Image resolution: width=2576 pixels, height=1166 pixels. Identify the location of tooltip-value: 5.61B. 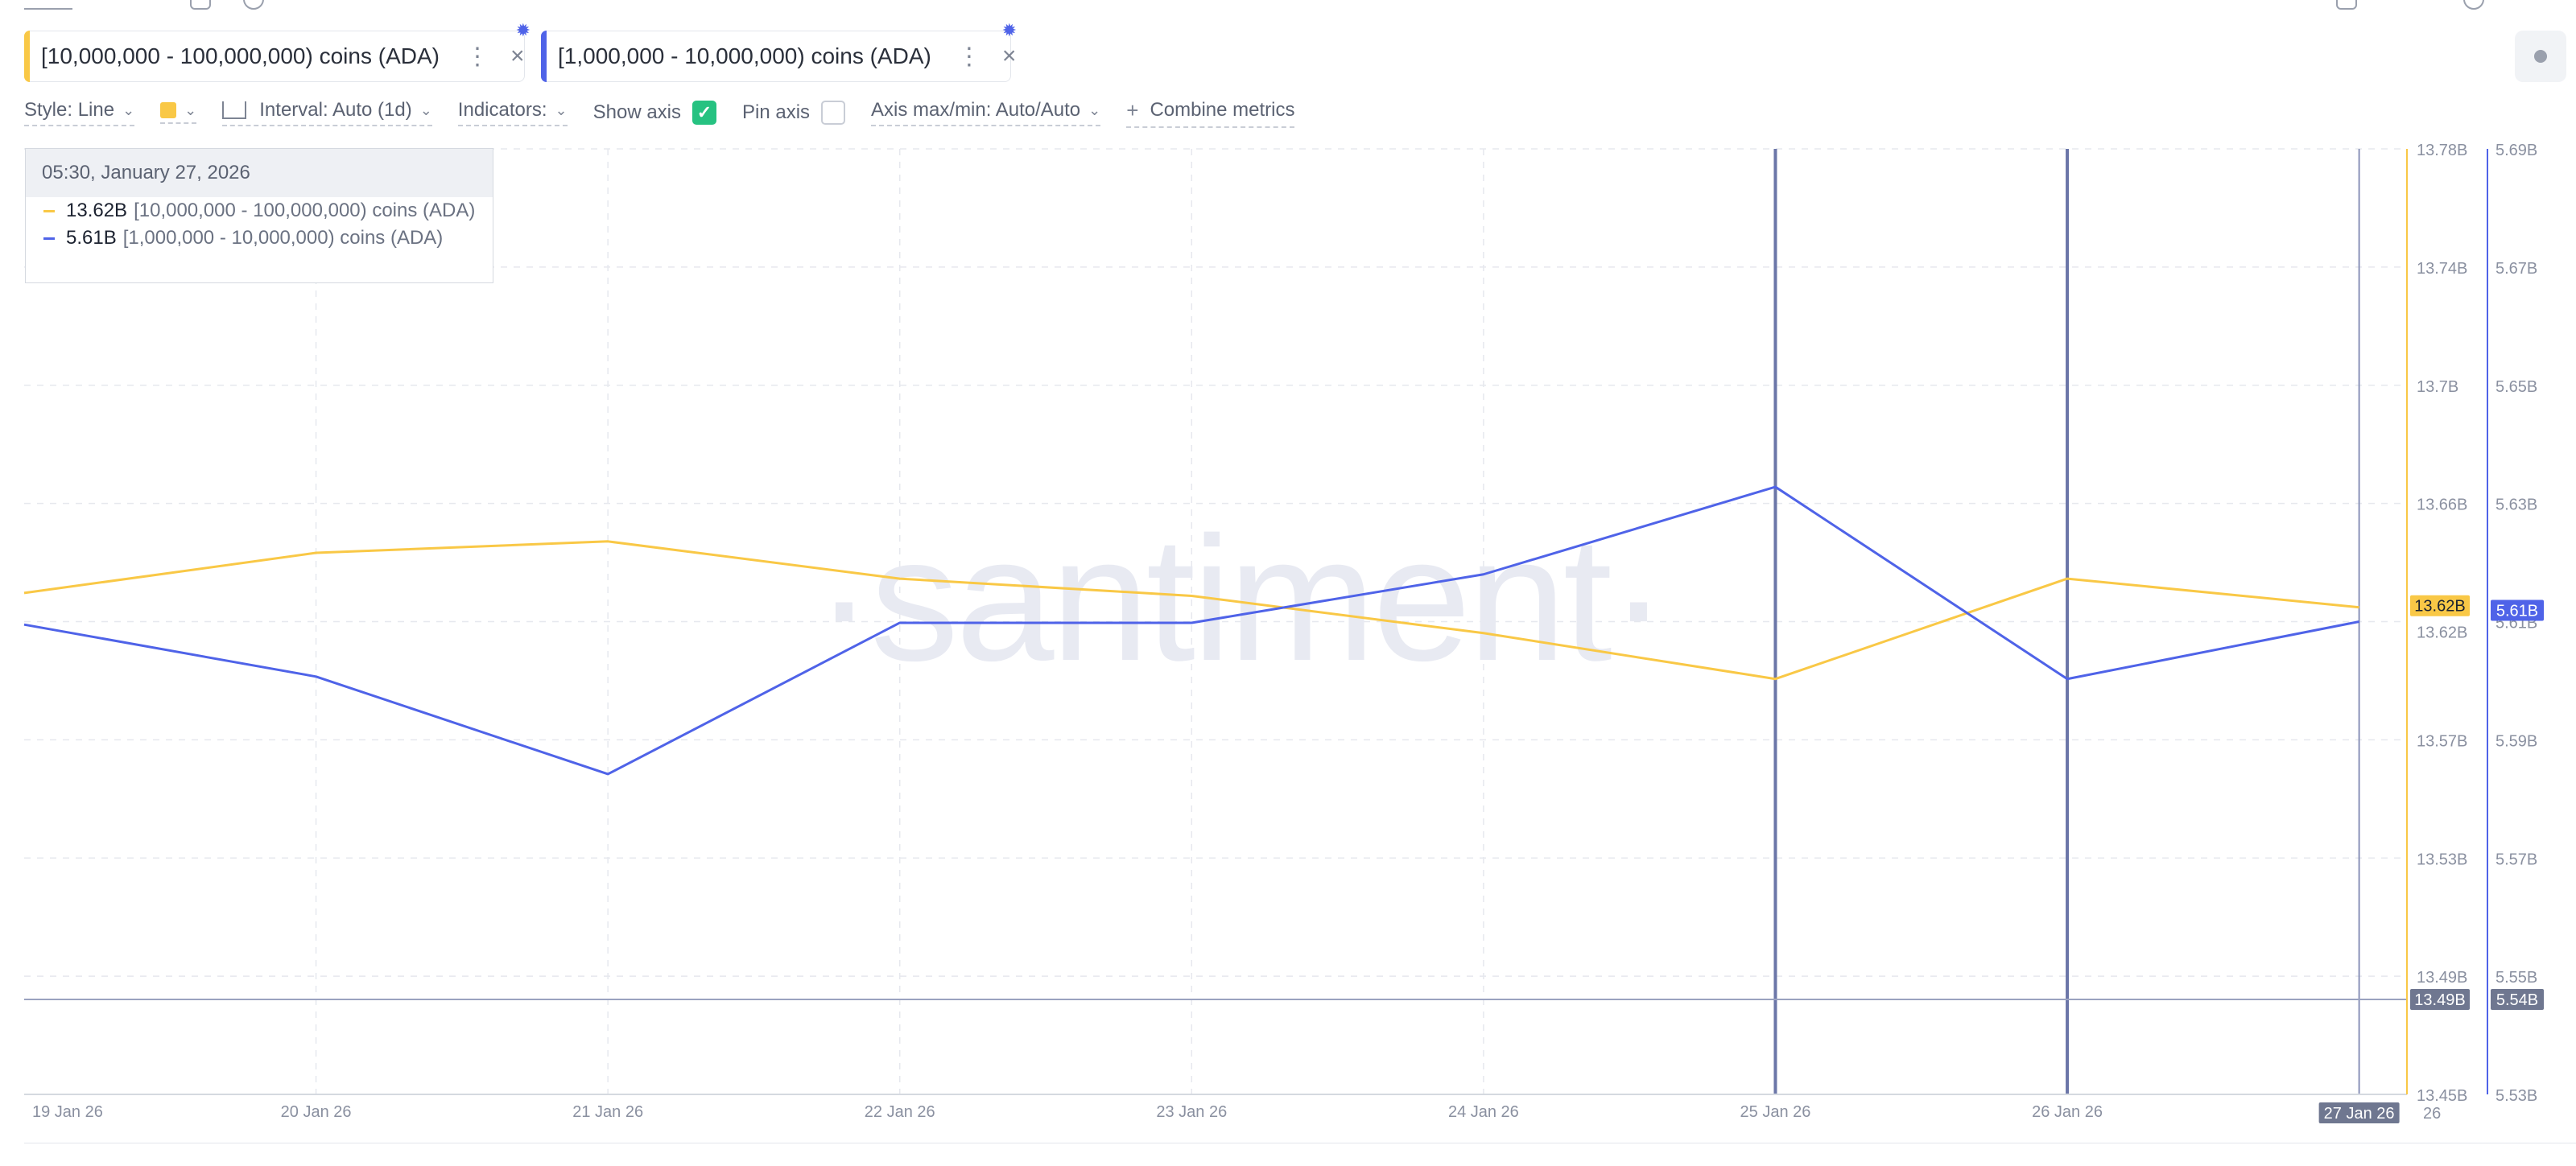
(91, 238).